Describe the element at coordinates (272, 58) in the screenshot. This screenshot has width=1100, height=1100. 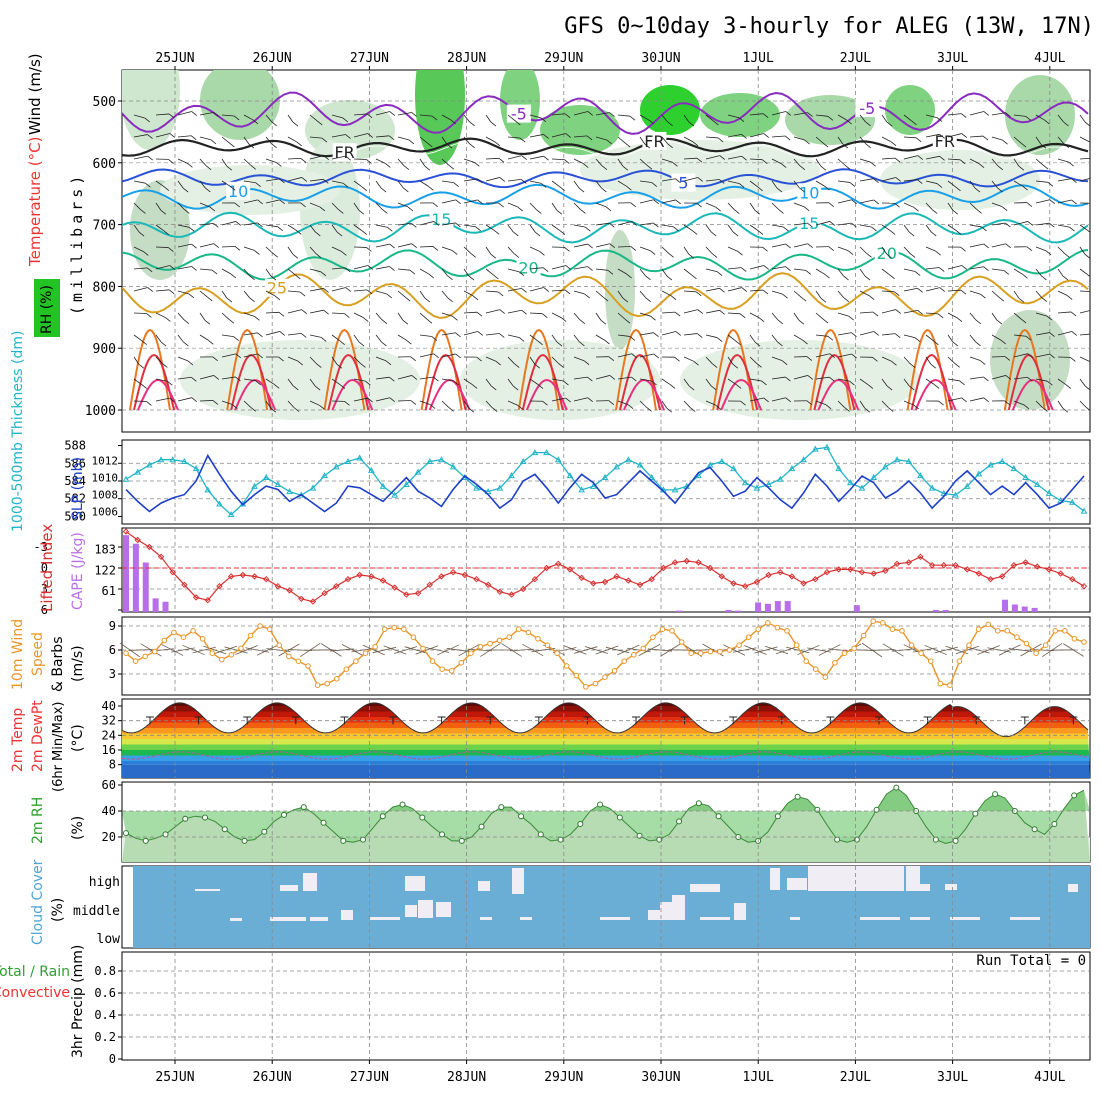
I see `date-label-top: 26JUN` at that location.